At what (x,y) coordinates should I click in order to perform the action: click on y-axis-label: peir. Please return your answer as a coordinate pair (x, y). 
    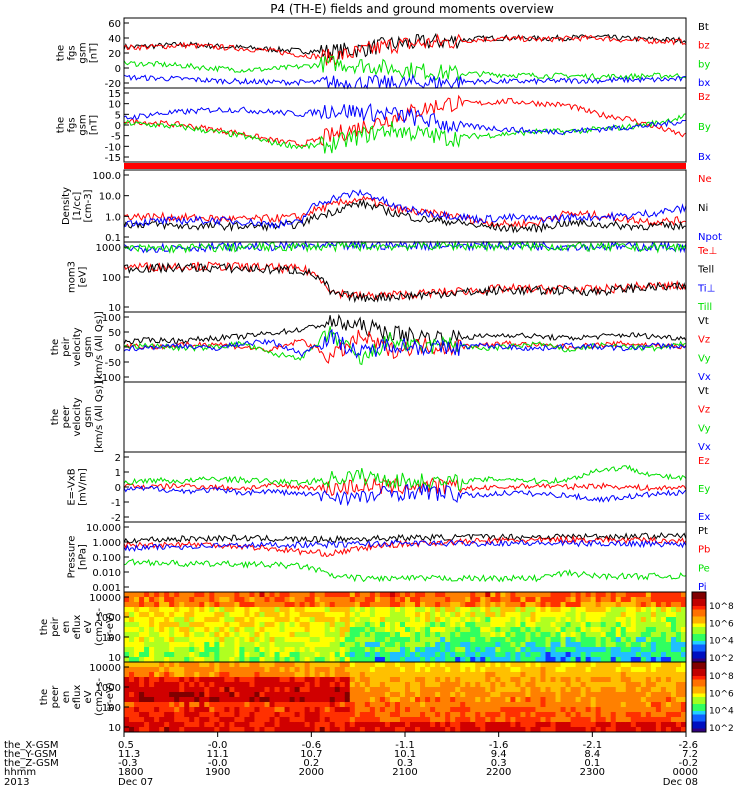
    Looking at the image, I should click on (66, 346).